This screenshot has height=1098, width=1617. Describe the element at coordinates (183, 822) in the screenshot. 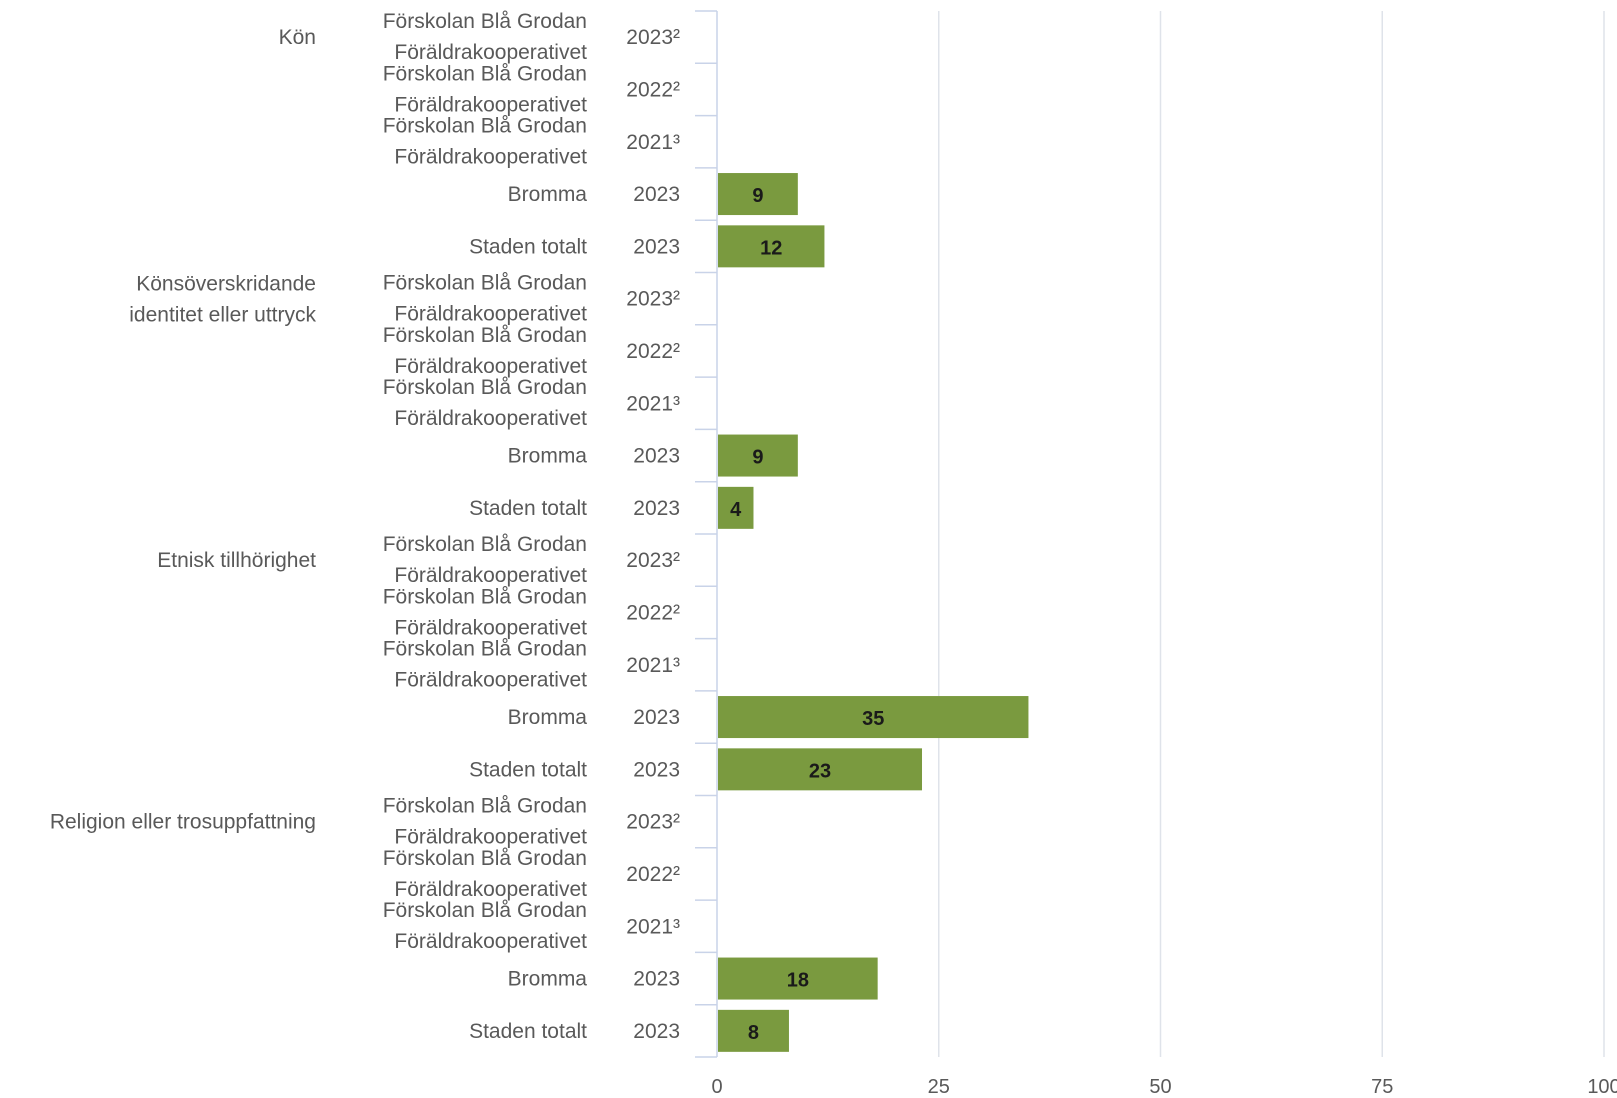

I see `group-label: Religion eller trosuppfattning` at that location.